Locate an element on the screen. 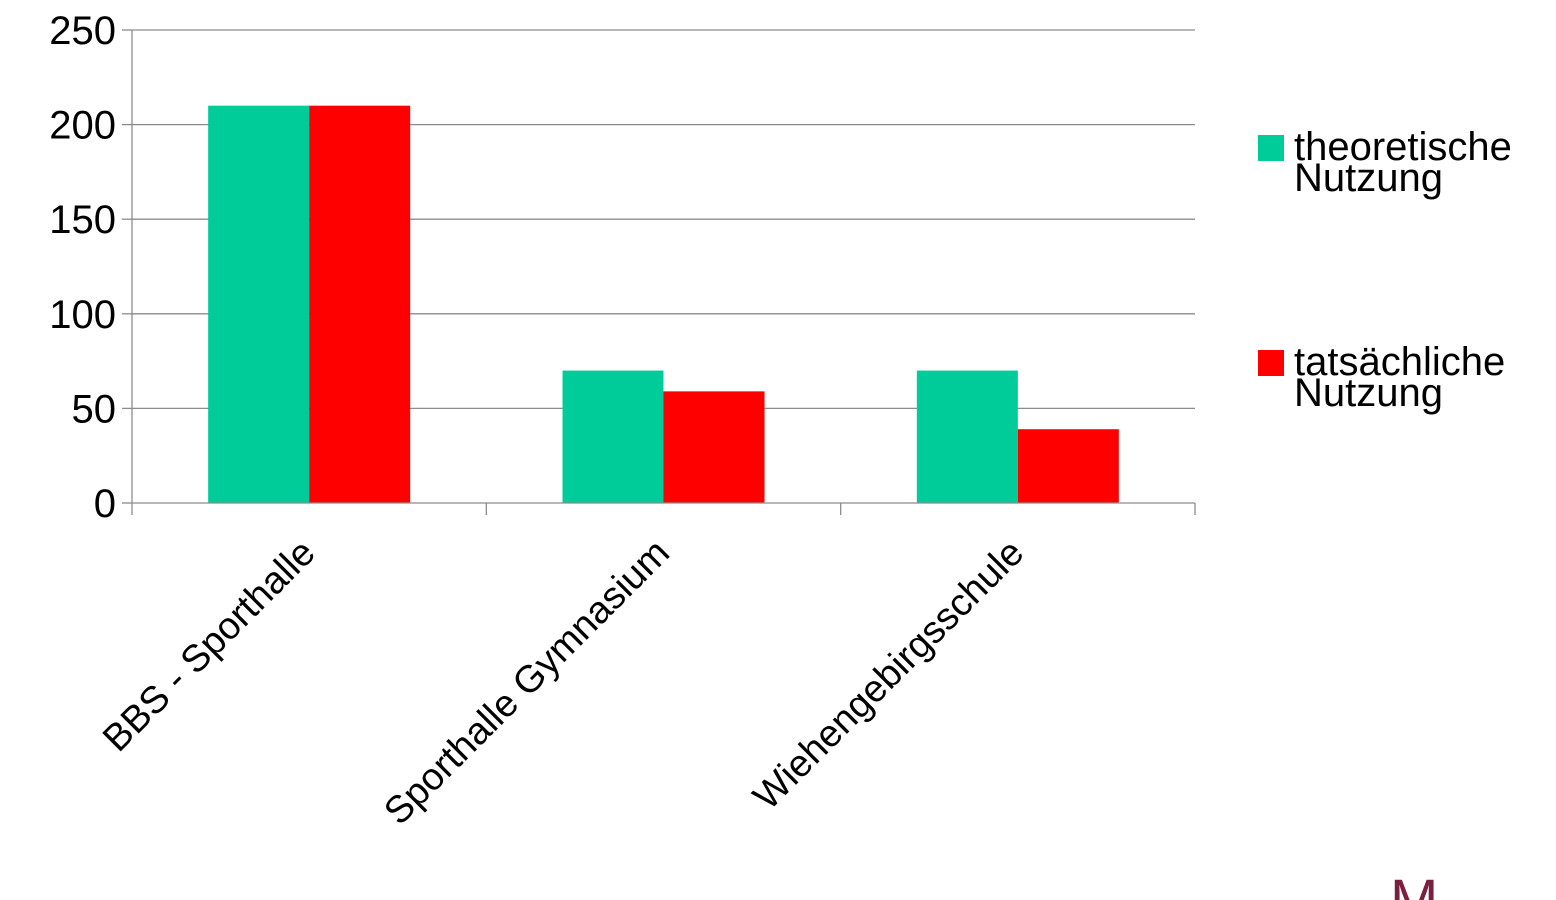 Image resolution: width=1556 pixels, height=900 pixels. y-tick-label: 100 is located at coordinates (82, 315).